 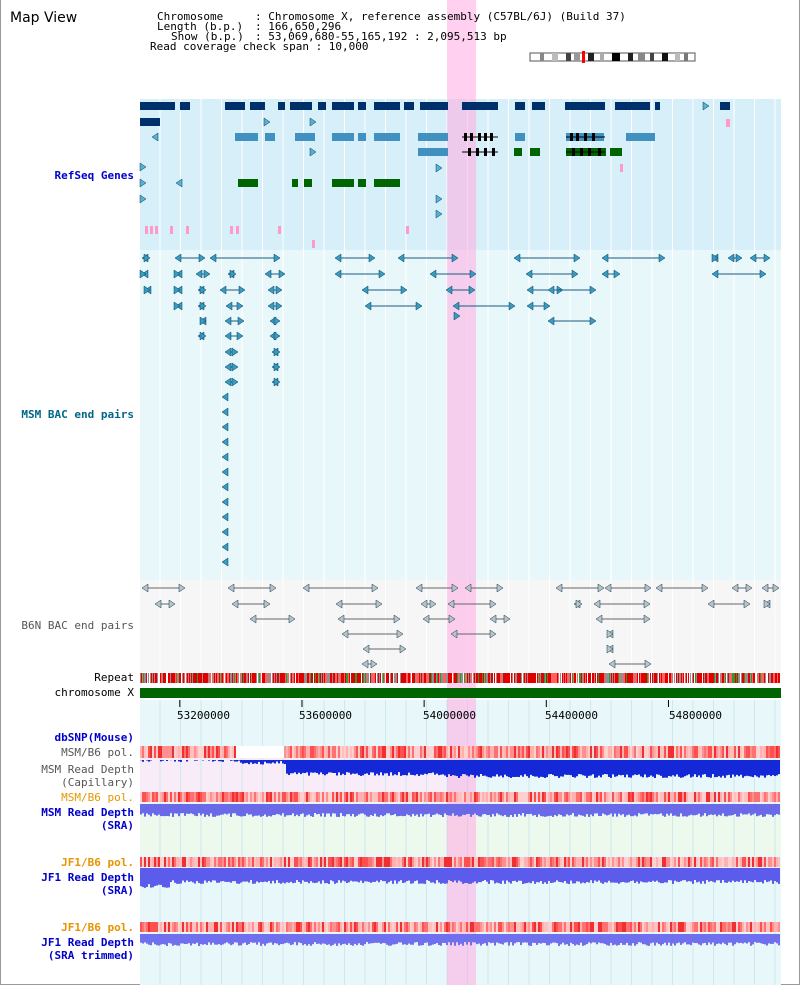 I want to click on track-label-msm-bac: MSM BAC end pairs, so click(x=77, y=414).